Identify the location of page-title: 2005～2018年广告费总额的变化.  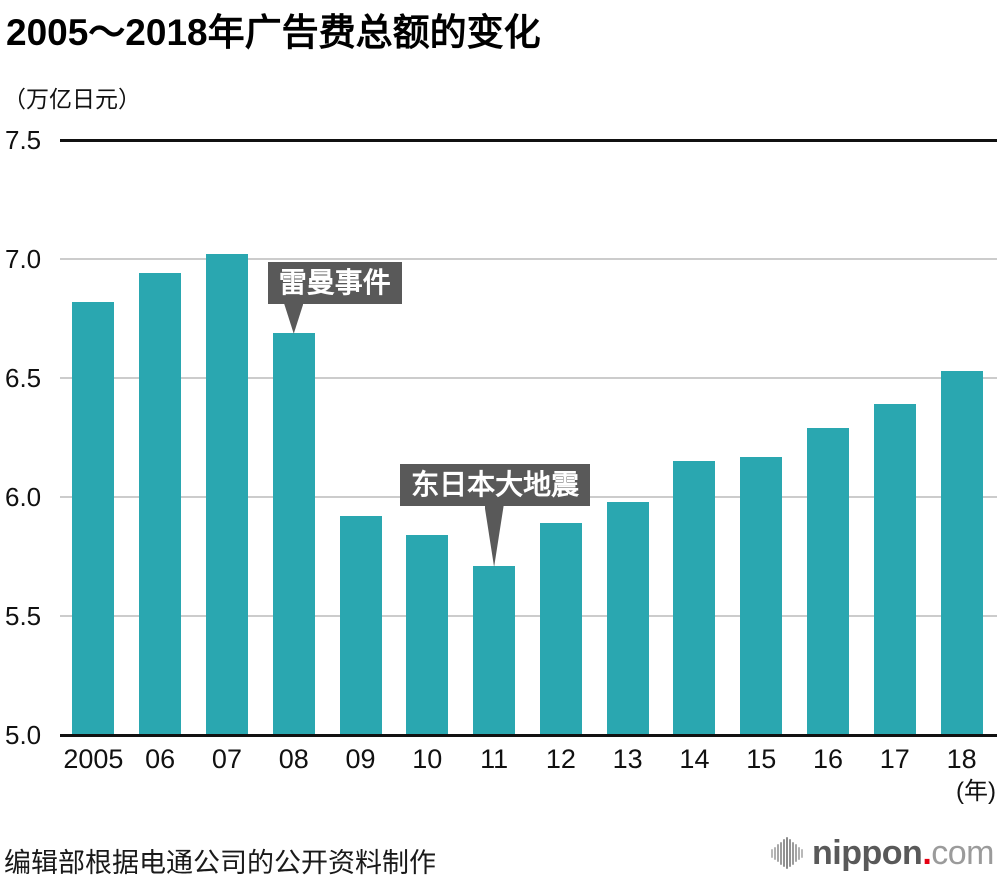
(273, 32).